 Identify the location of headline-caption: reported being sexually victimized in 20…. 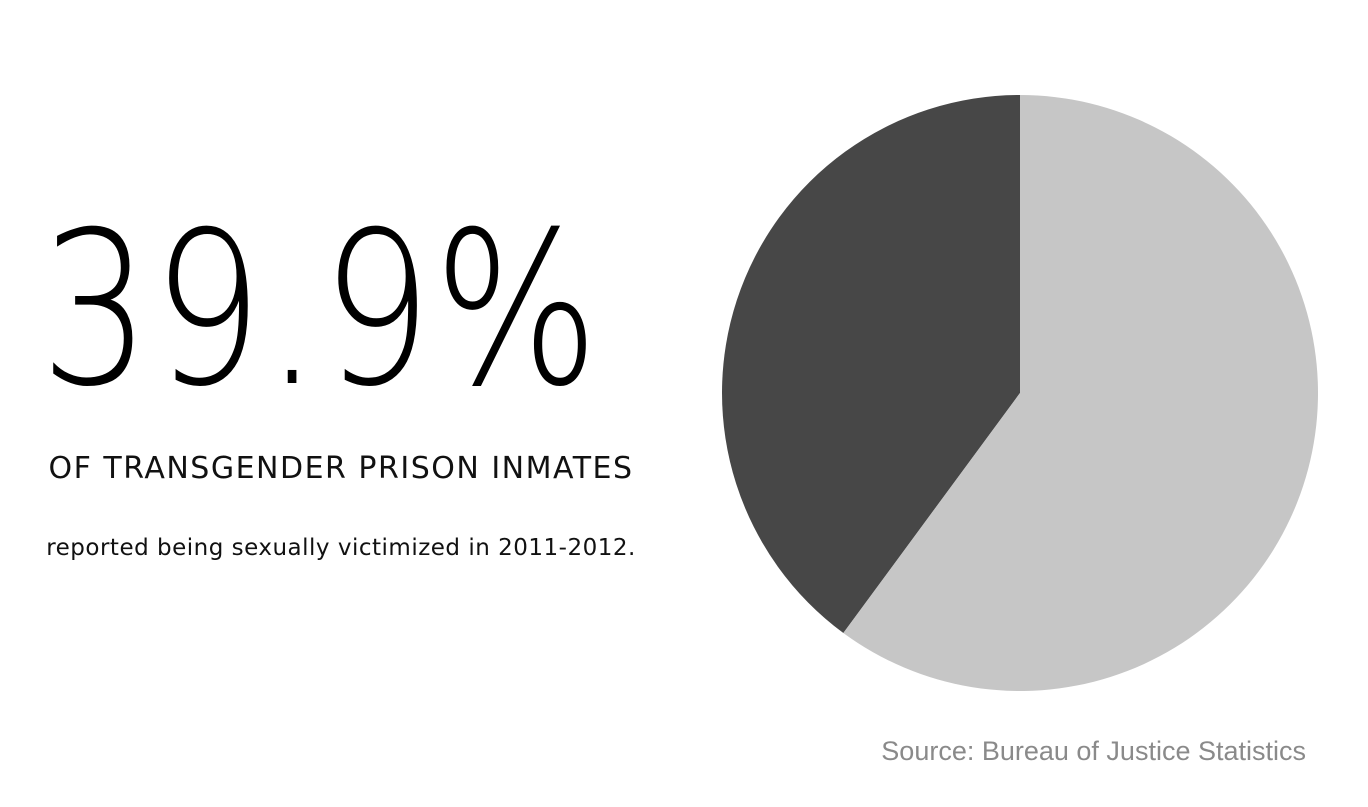
(341, 548).